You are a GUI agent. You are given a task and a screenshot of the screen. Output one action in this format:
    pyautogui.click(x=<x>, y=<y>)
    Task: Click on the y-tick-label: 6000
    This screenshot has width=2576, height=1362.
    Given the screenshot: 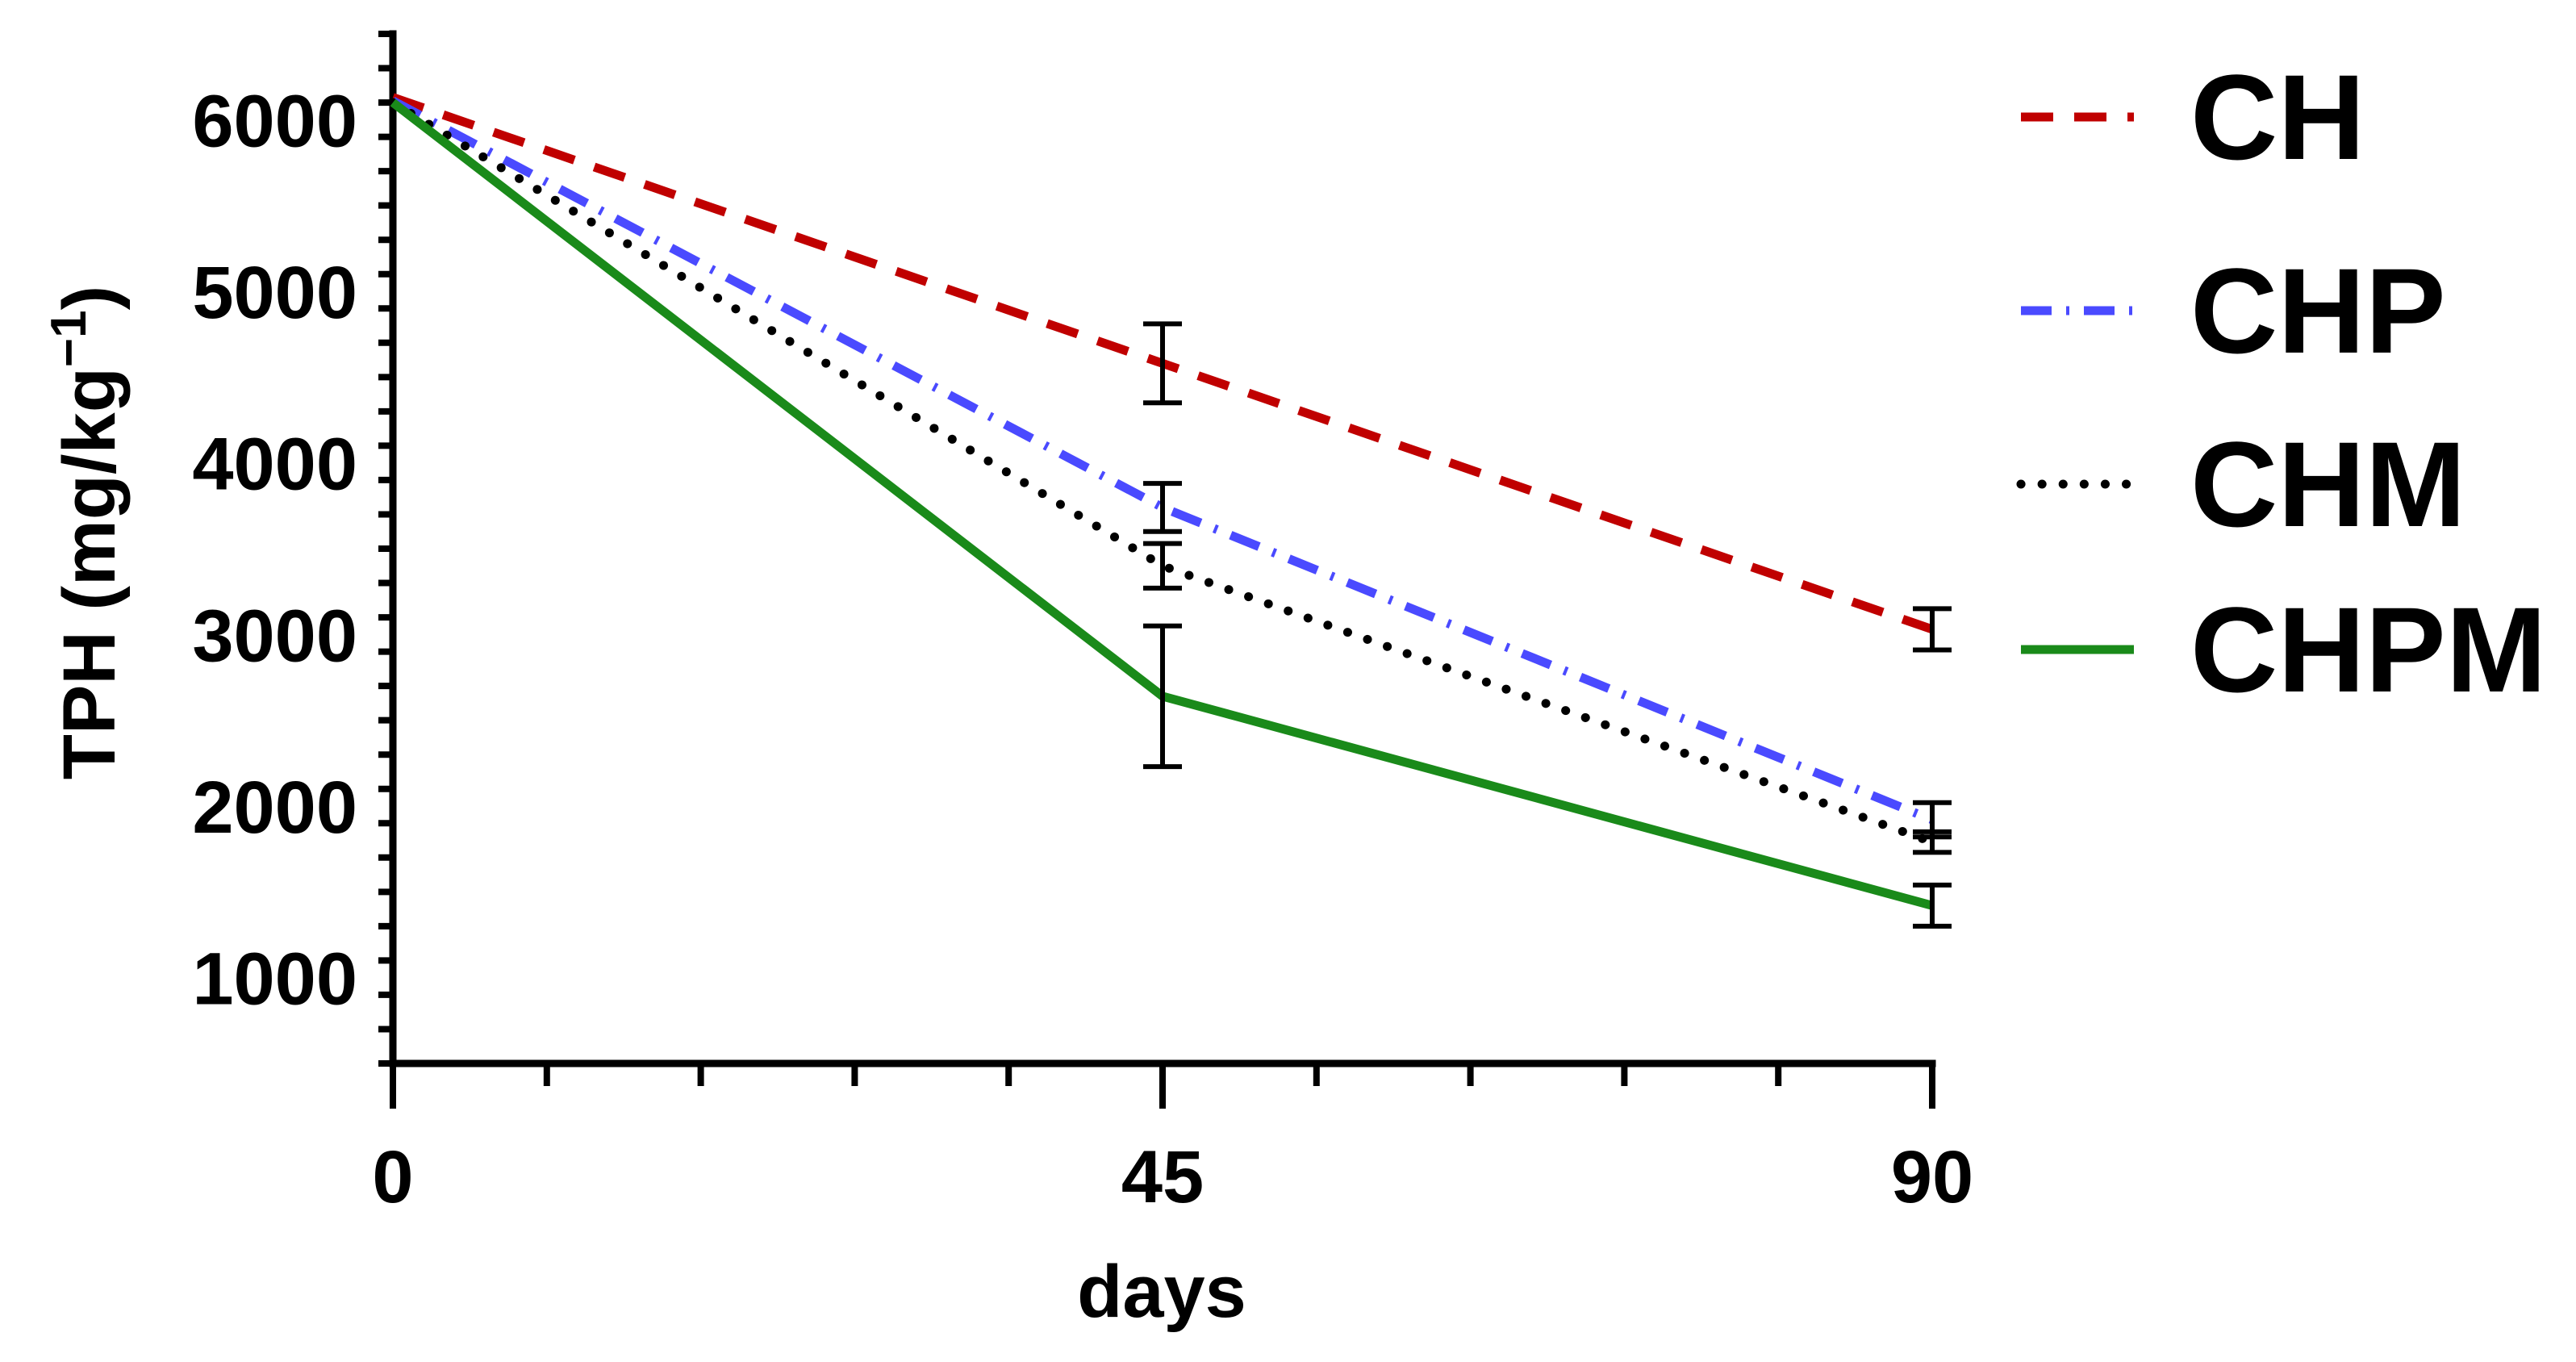 What is the action you would take?
    pyautogui.click(x=274, y=121)
    